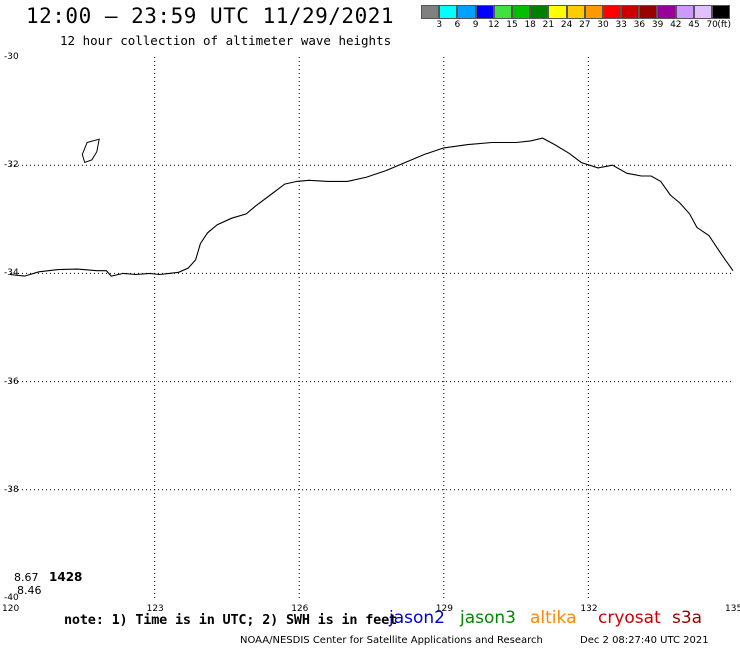  I want to click on swh-value-label: 8.67, so click(26, 577).